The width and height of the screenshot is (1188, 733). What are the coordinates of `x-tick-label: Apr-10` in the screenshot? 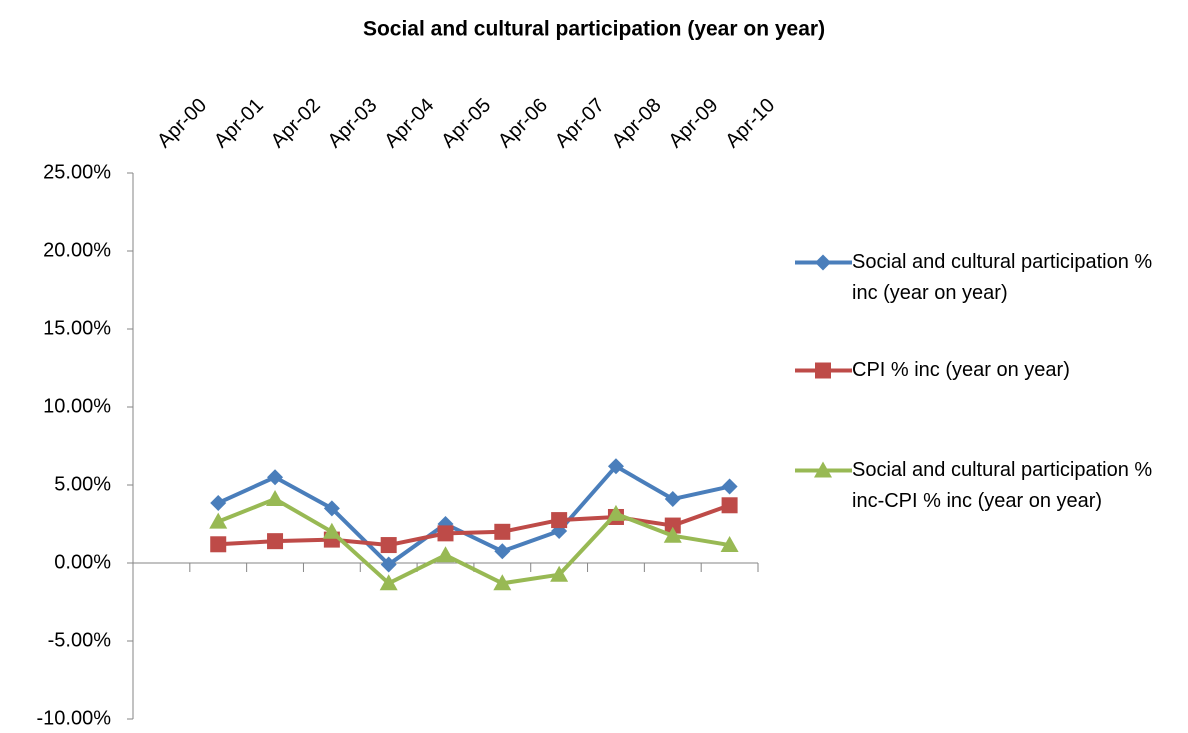 It's located at (750, 123).